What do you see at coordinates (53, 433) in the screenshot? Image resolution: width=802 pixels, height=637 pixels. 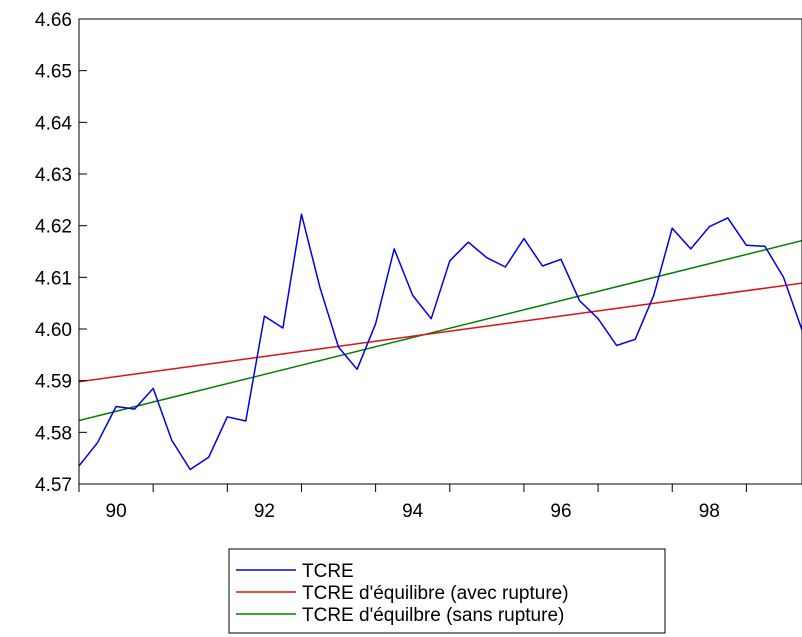 I see `y-tick-label: 4.58` at bounding box center [53, 433].